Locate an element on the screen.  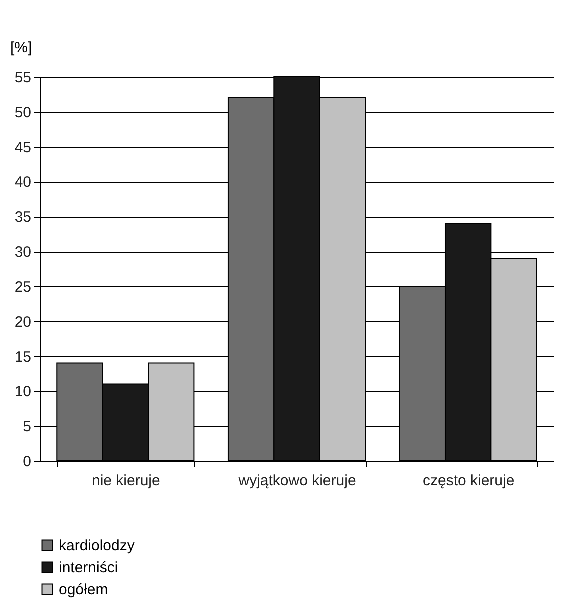
legend-label: kardiolodzy is located at coordinates (97, 546).